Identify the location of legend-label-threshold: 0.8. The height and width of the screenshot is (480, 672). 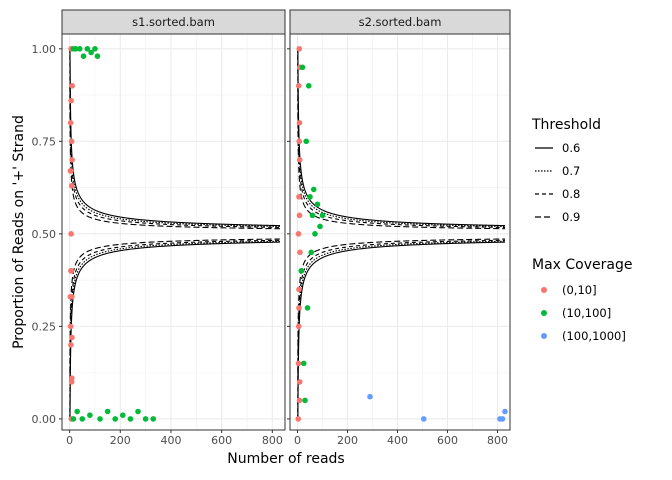
(571, 194).